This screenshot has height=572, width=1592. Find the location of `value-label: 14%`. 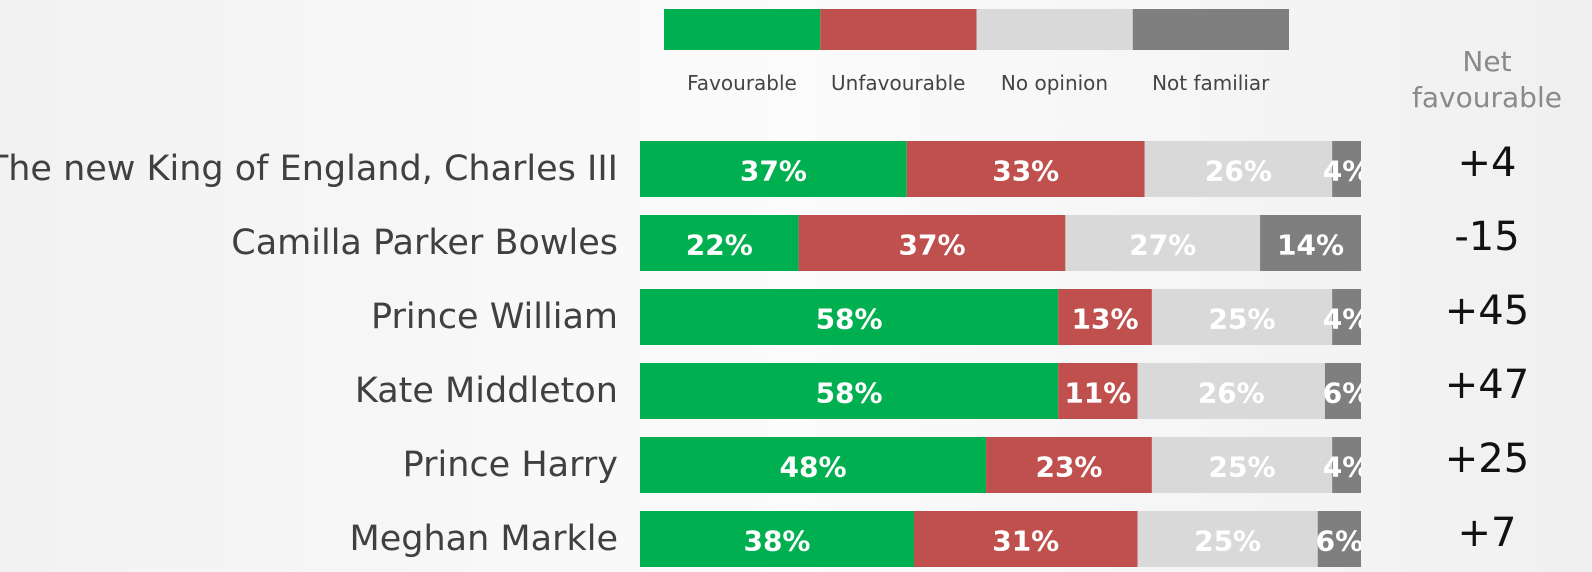

value-label: 14% is located at coordinates (1310, 245).